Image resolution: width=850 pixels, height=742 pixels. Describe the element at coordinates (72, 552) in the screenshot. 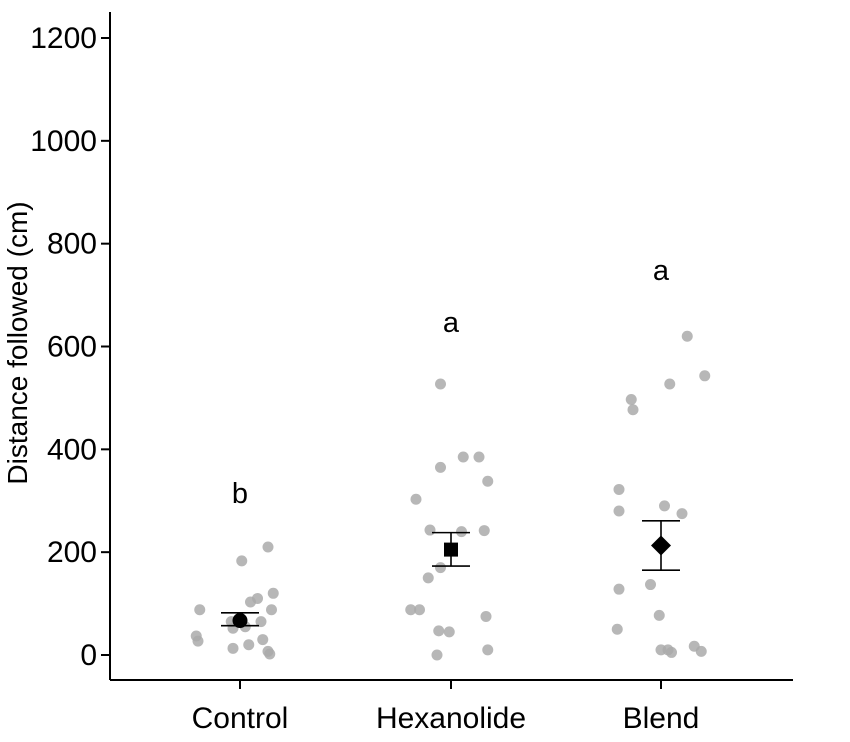

I see `y-tick-label: 200` at that location.